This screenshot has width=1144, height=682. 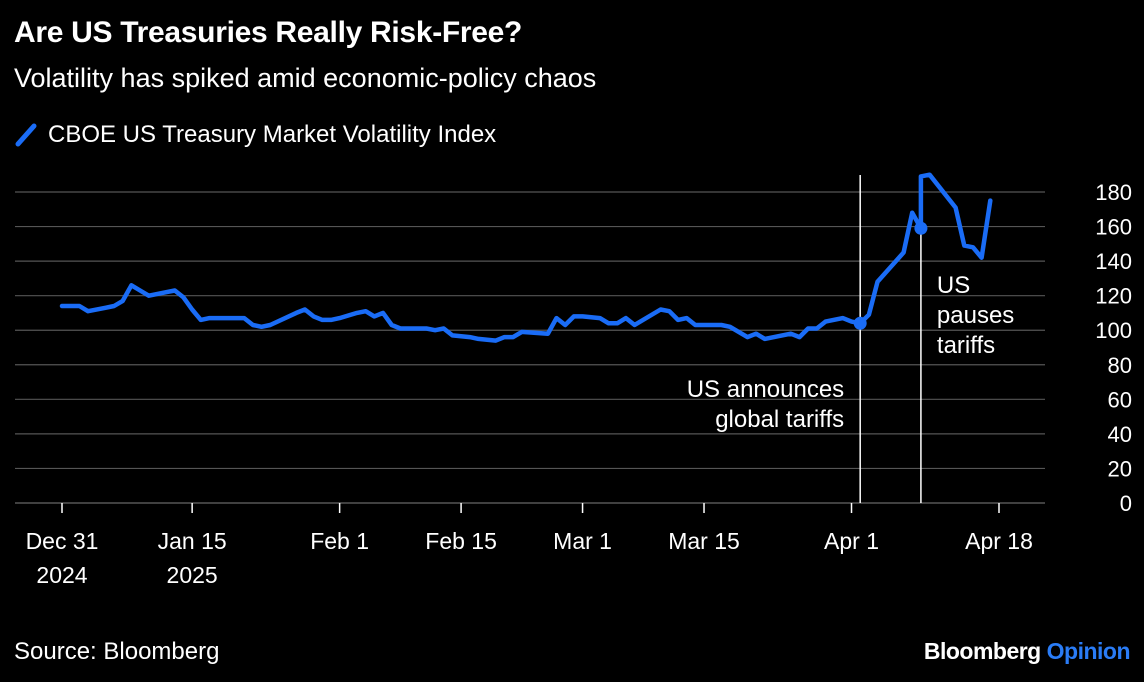 What do you see at coordinates (1126, 503) in the screenshot?
I see `y-tick-label: 0` at bounding box center [1126, 503].